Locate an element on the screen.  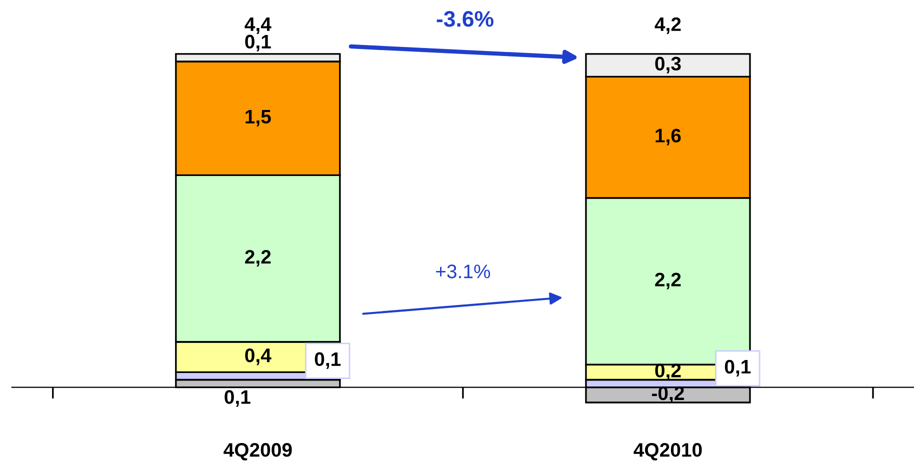
data-label: 0,3 is located at coordinates (668, 65).